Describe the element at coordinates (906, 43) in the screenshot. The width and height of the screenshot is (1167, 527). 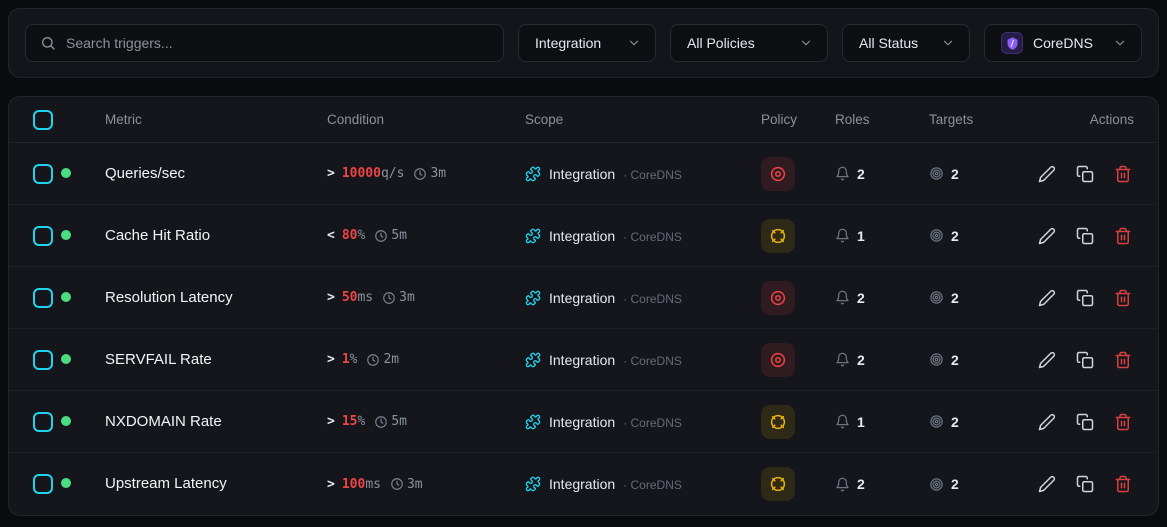
I see `status-dropdown: All Status` at that location.